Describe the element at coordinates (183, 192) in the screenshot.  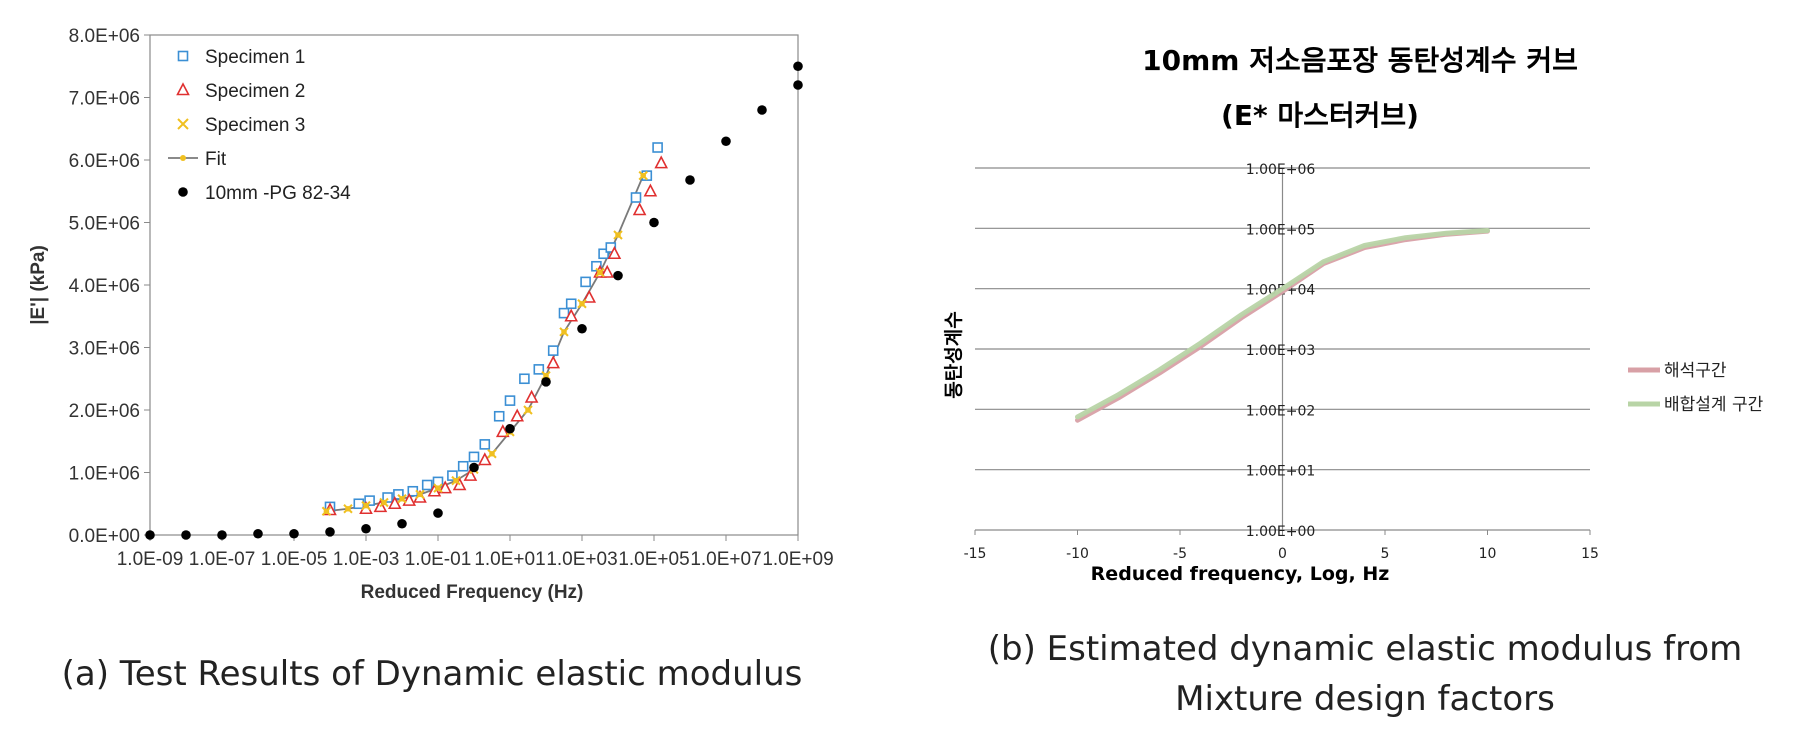
I see `legend-pg8234-symbol` at that location.